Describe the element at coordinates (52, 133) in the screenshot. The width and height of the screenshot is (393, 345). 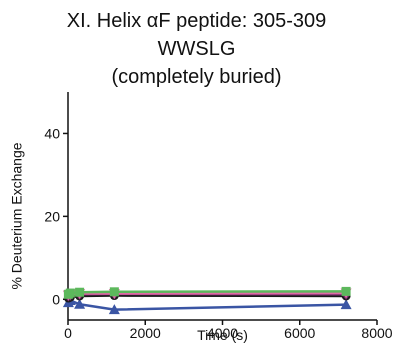
I see `y-tick-label: 40` at that location.